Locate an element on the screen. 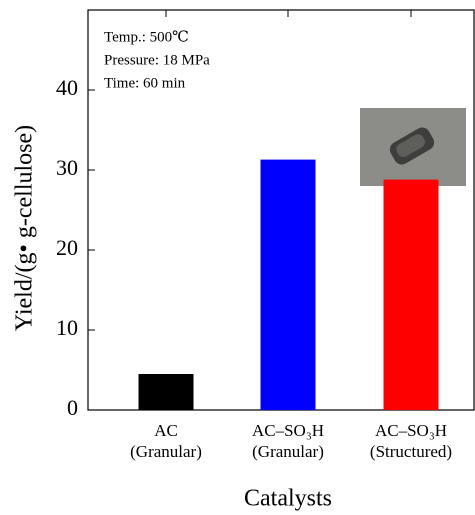 The image size is (475, 515). x-axis-label: Catalysts is located at coordinates (288, 499).